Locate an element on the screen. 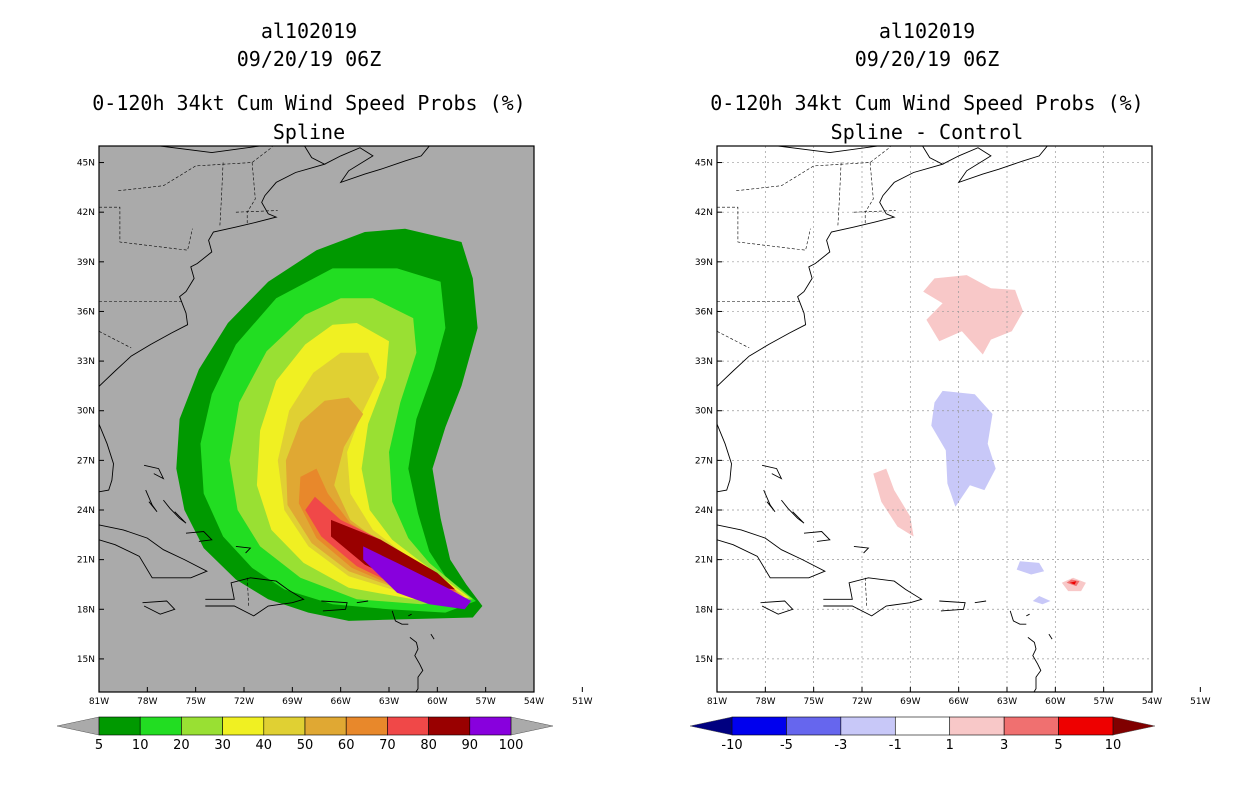 Image resolution: width=1236 pixels, height=800 pixels. colorbar-label: -3 is located at coordinates (840, 745).